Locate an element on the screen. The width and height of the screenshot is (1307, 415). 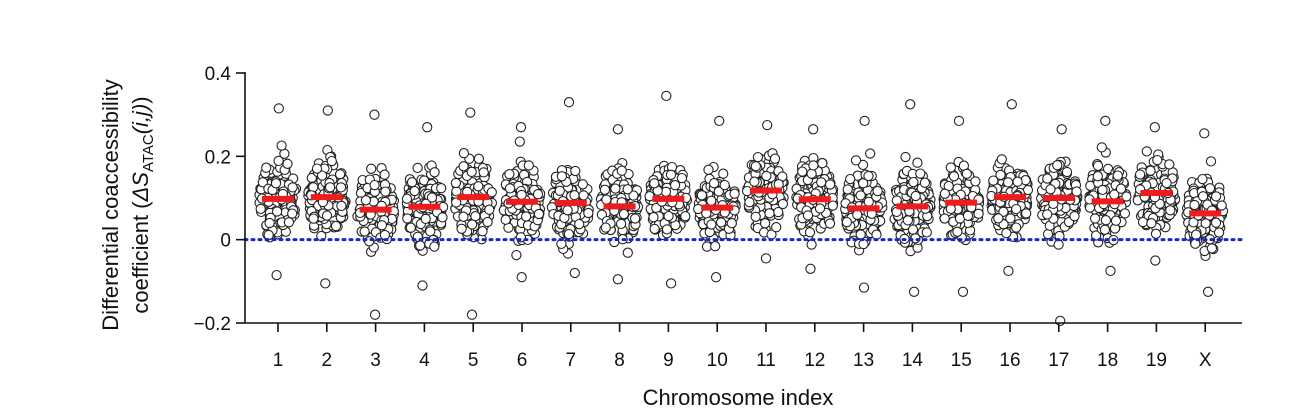
x-tick-label: 1 is located at coordinates (278, 360).